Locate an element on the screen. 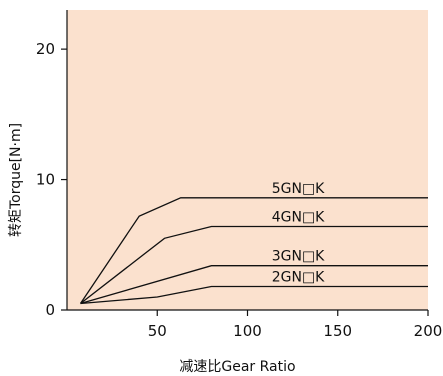 Image resolution: width=443 pixels, height=376 pixels. y-tick-label: 20 is located at coordinates (45, 49).